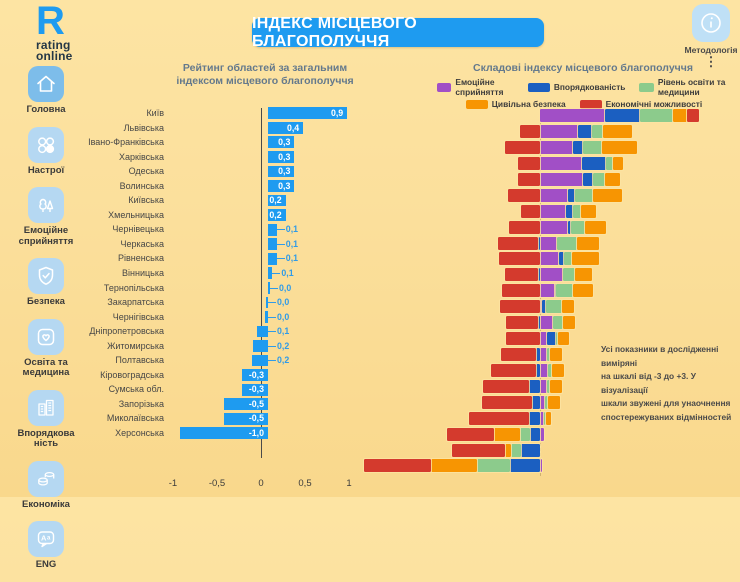  What do you see at coordinates (46, 546) in the screenshot?
I see `sidebar-item-language: A a ENG` at bounding box center [46, 546].